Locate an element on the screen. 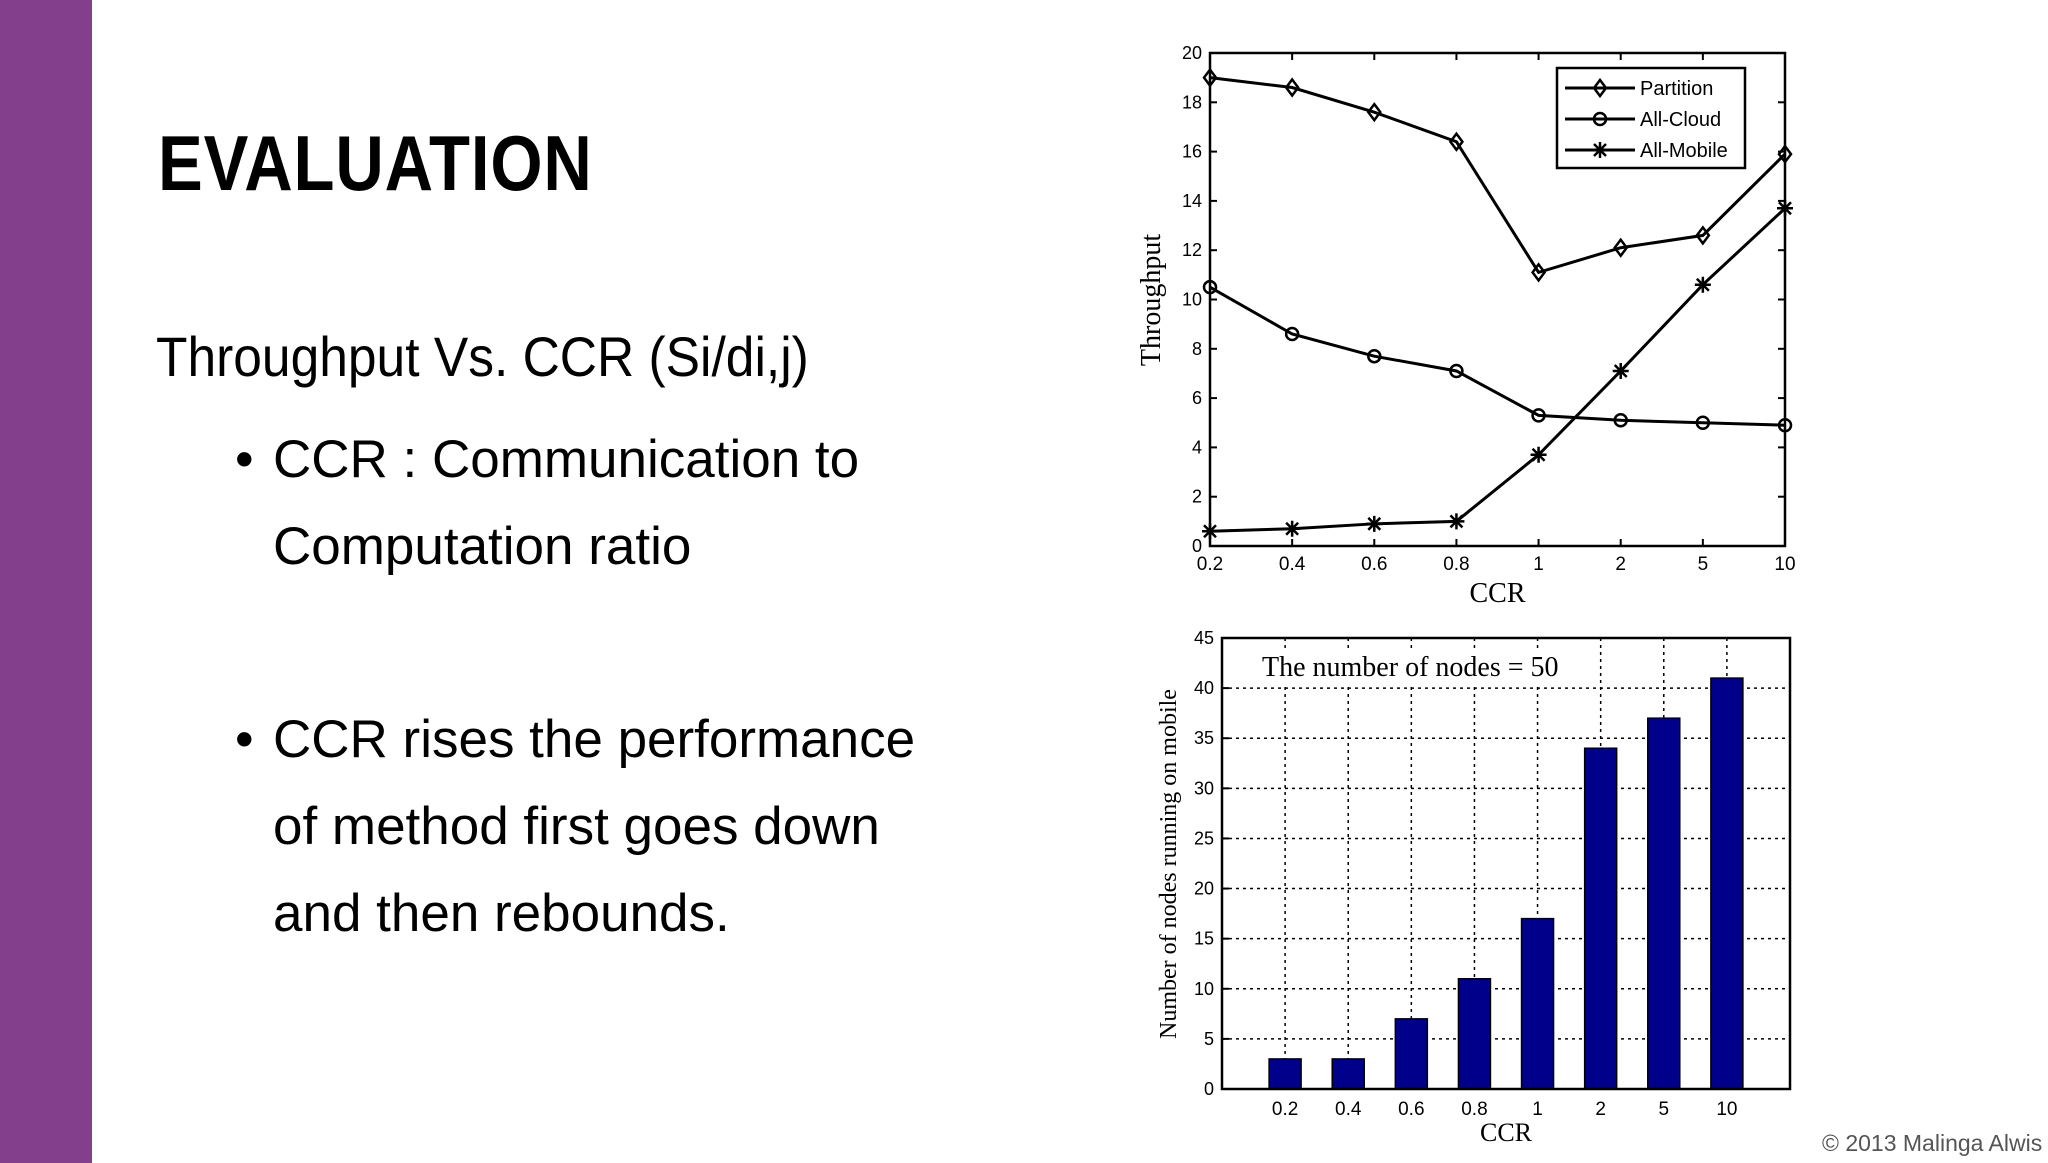 This screenshot has width=2048, height=1163. y-tick-label: 18 is located at coordinates (1192, 102).